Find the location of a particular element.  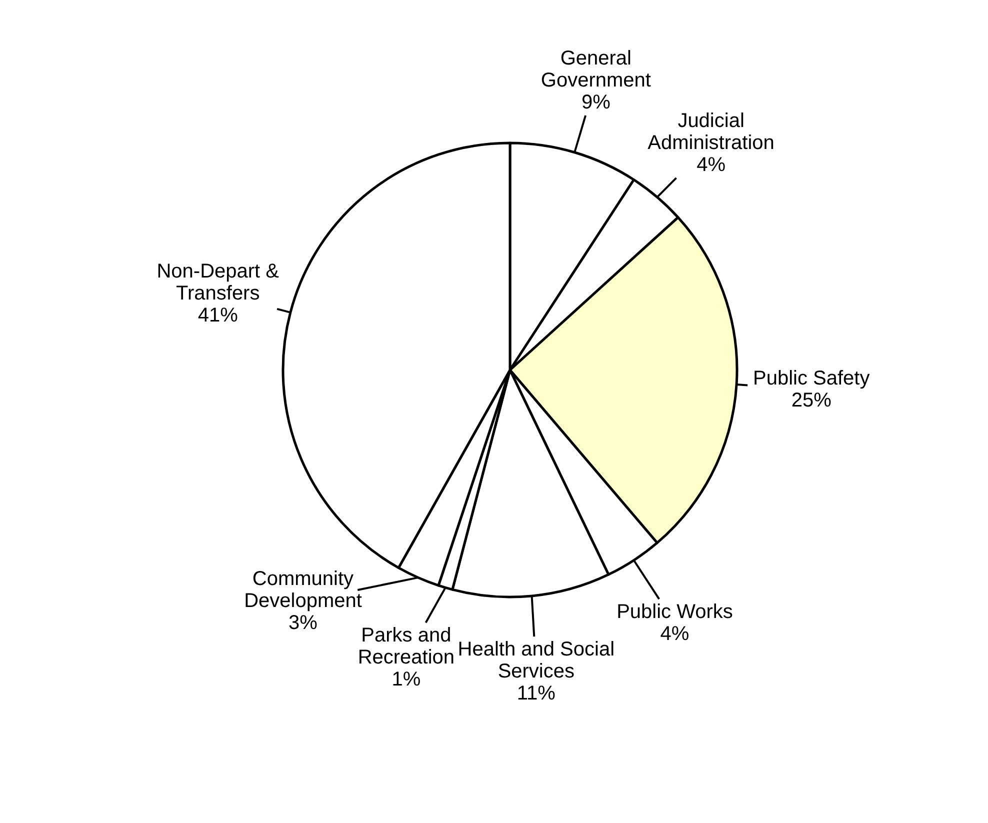

slice-label: General Government is located at coordinates (596, 69).